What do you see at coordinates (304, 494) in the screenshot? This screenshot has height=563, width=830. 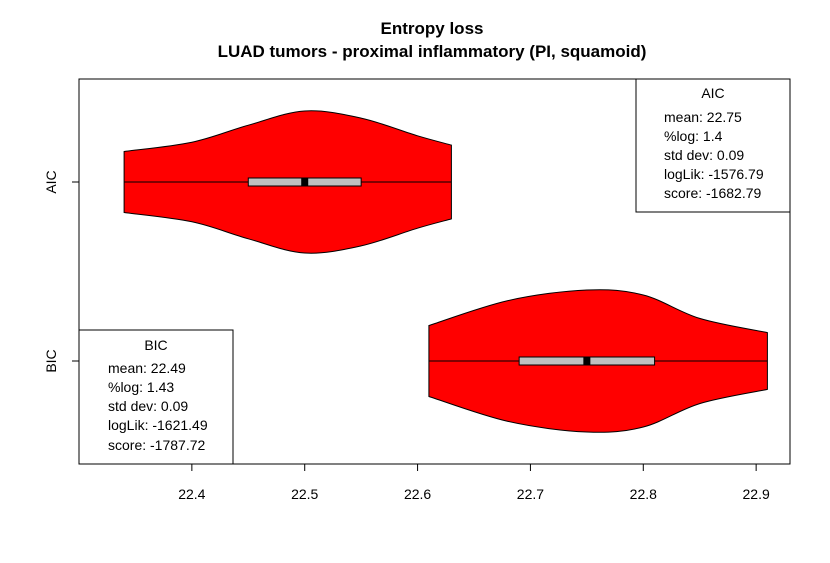 I see `x-tick-label-22.5: 22.5` at bounding box center [304, 494].